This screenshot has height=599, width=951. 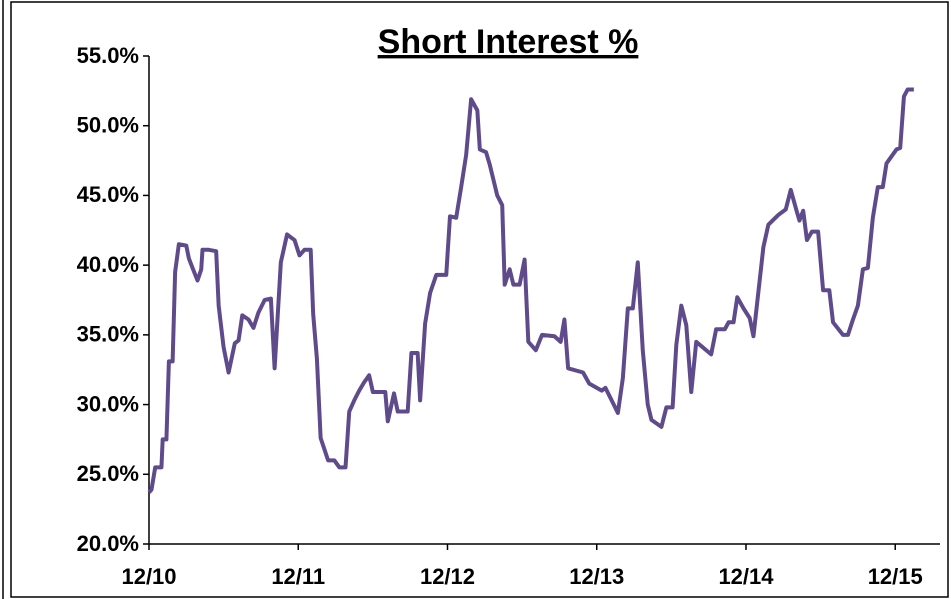 What do you see at coordinates (148, 576) in the screenshot?
I see `x-tick-label: 12/10` at bounding box center [148, 576].